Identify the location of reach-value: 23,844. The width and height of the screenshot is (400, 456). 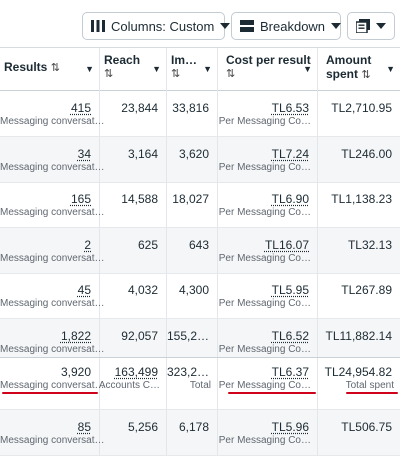
(139, 108).